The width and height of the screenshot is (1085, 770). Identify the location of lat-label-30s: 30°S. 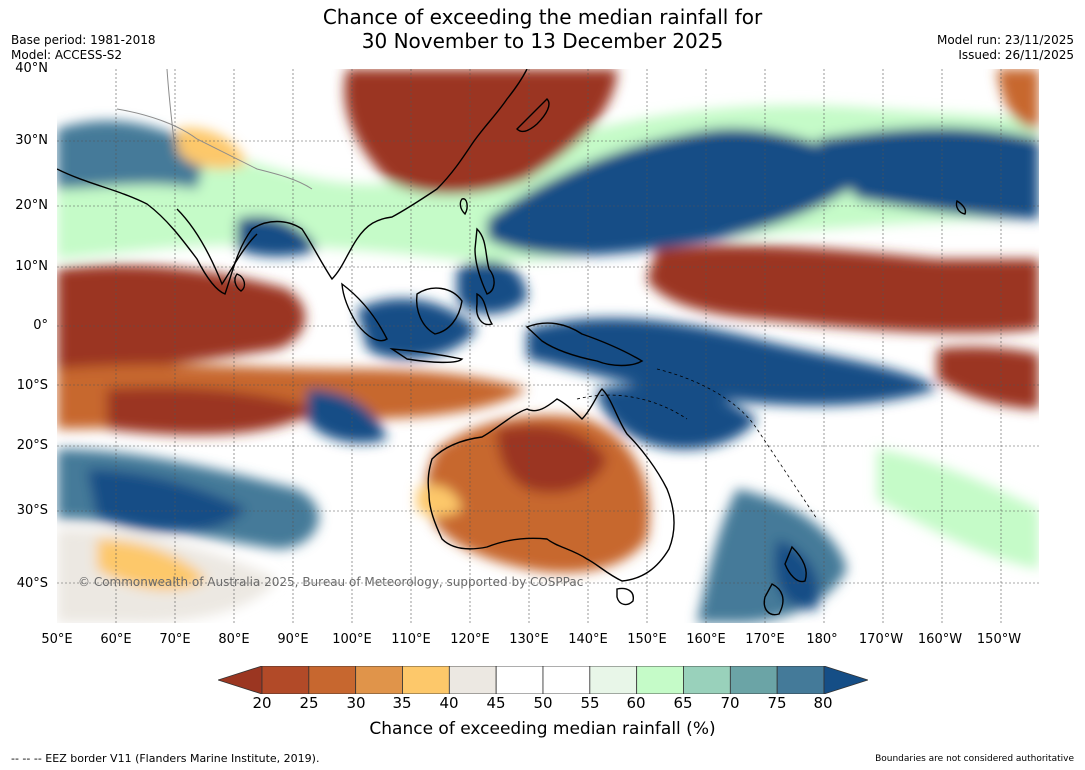
(32, 510).